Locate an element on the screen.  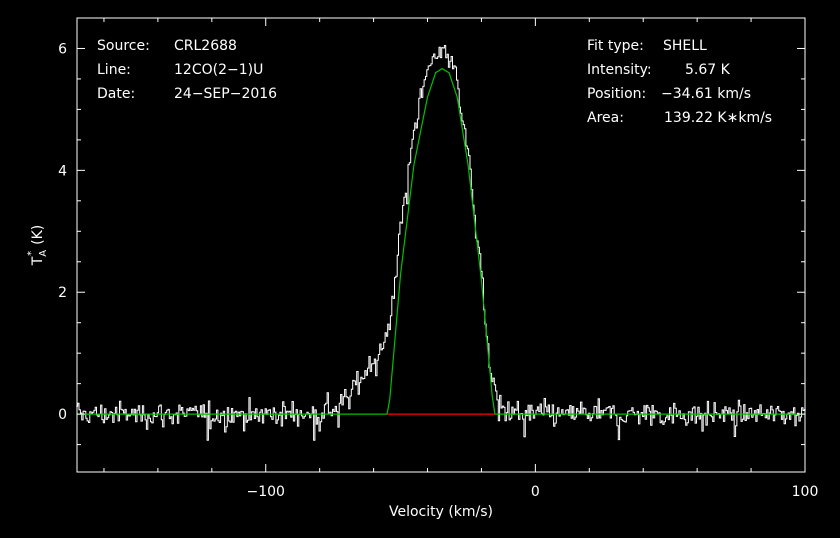
intensity-key: Intensity: is located at coordinates (619, 70).